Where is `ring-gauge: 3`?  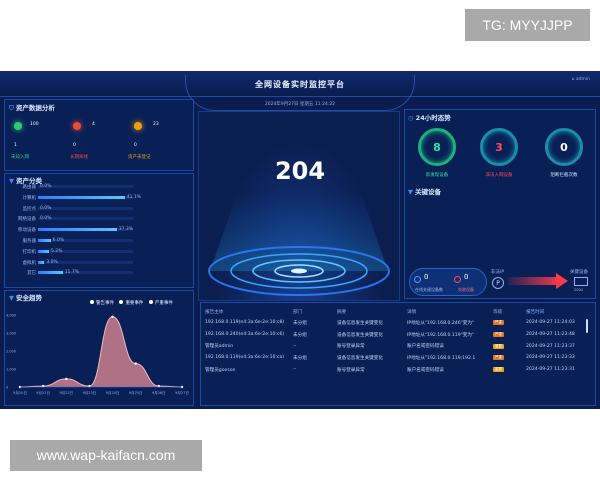
ring-gauge: 3 is located at coordinates (499, 147).